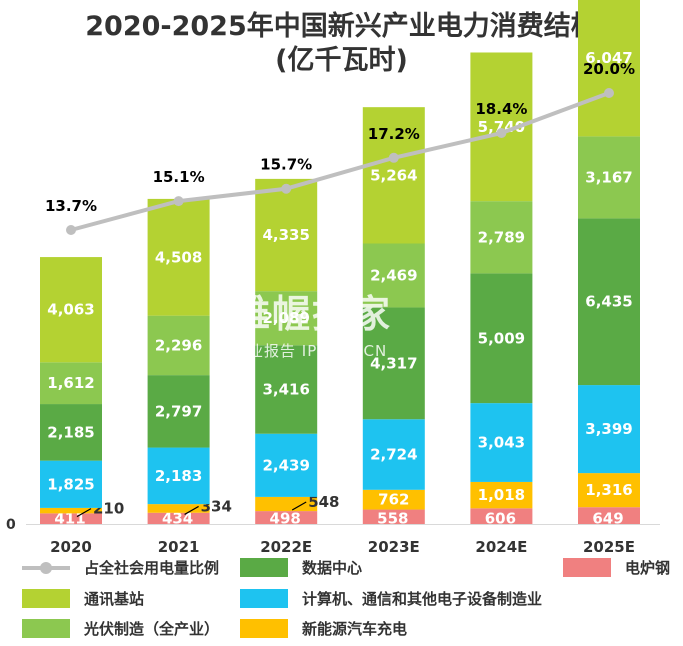 This screenshot has height=646, width=683. I want to click on data-label: 2,089, so click(285, 318).